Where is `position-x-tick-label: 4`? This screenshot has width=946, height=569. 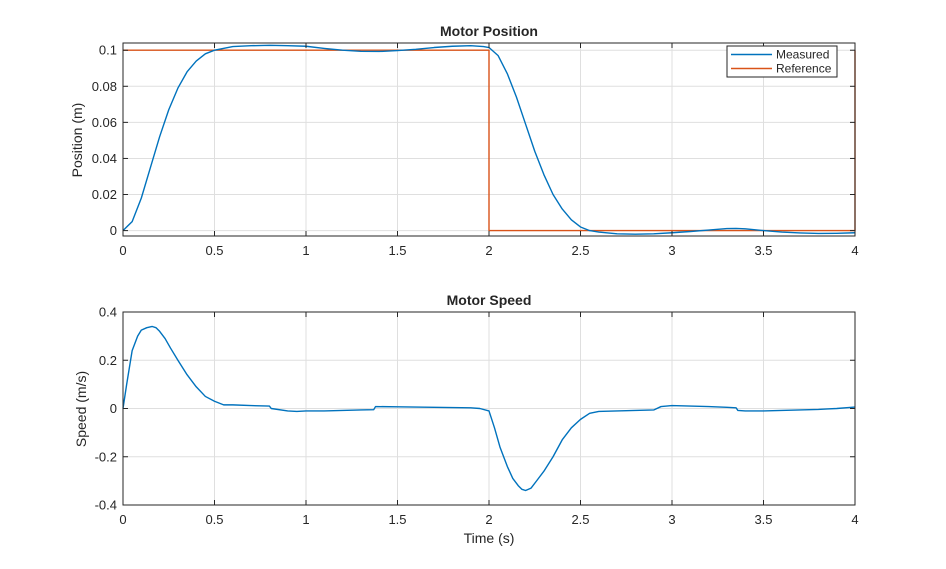 position-x-tick-label: 4 is located at coordinates (854, 250).